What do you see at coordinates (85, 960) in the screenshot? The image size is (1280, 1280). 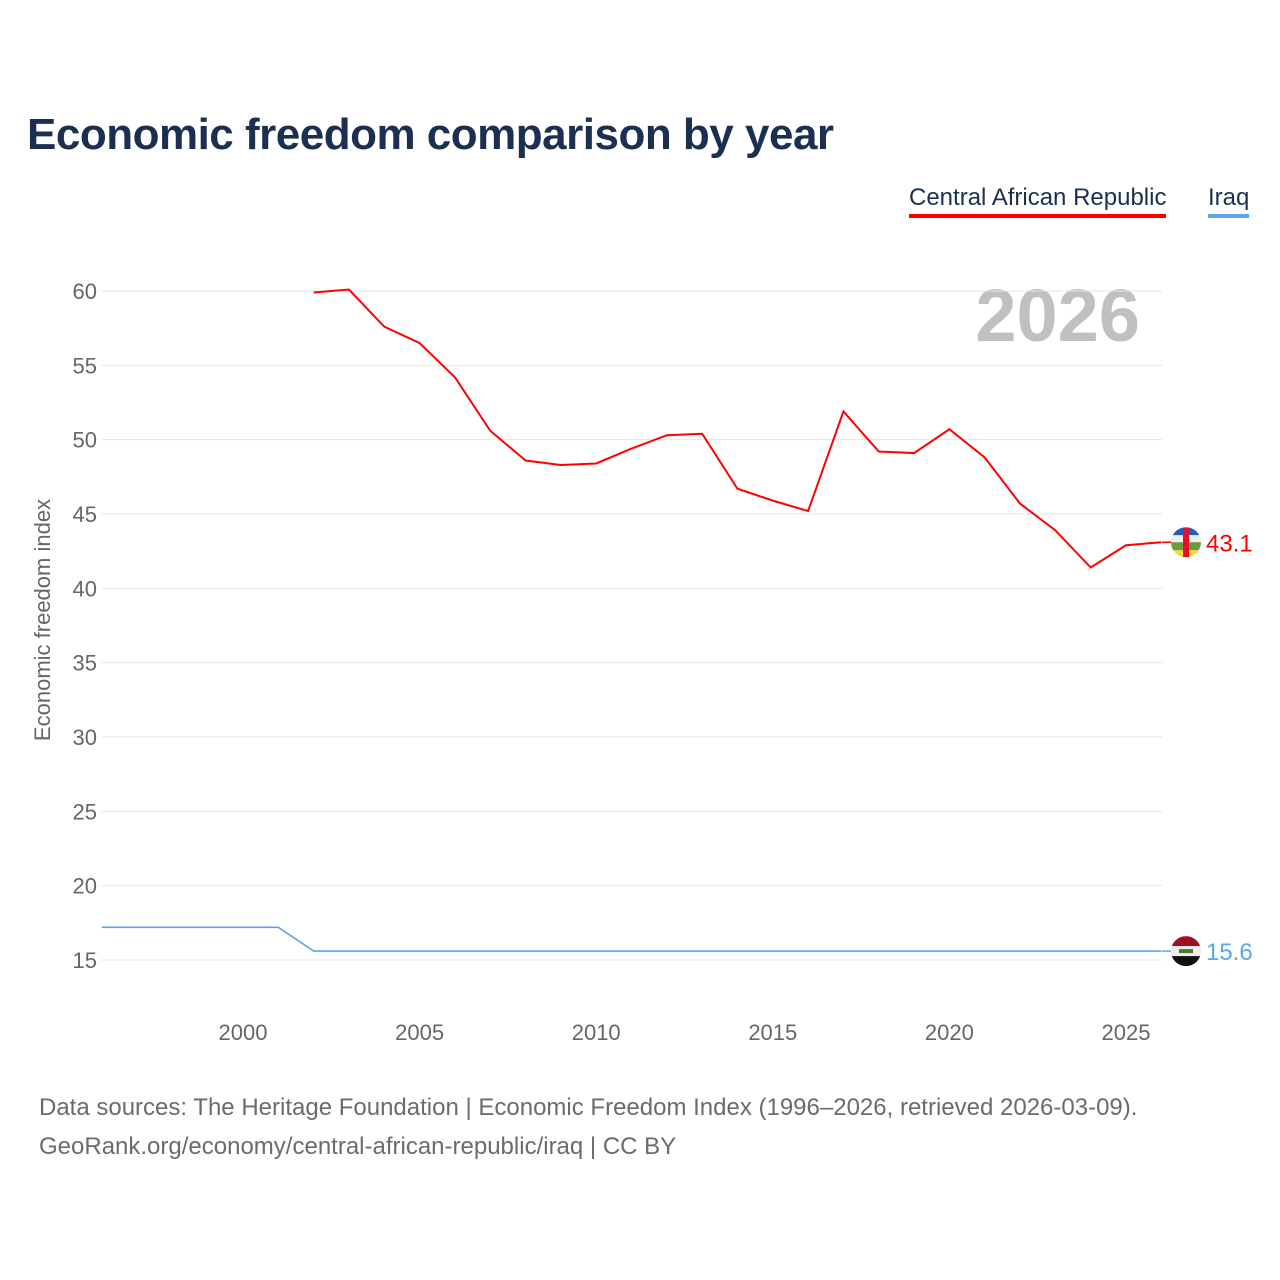 I see `y-tick-label: 15` at bounding box center [85, 960].